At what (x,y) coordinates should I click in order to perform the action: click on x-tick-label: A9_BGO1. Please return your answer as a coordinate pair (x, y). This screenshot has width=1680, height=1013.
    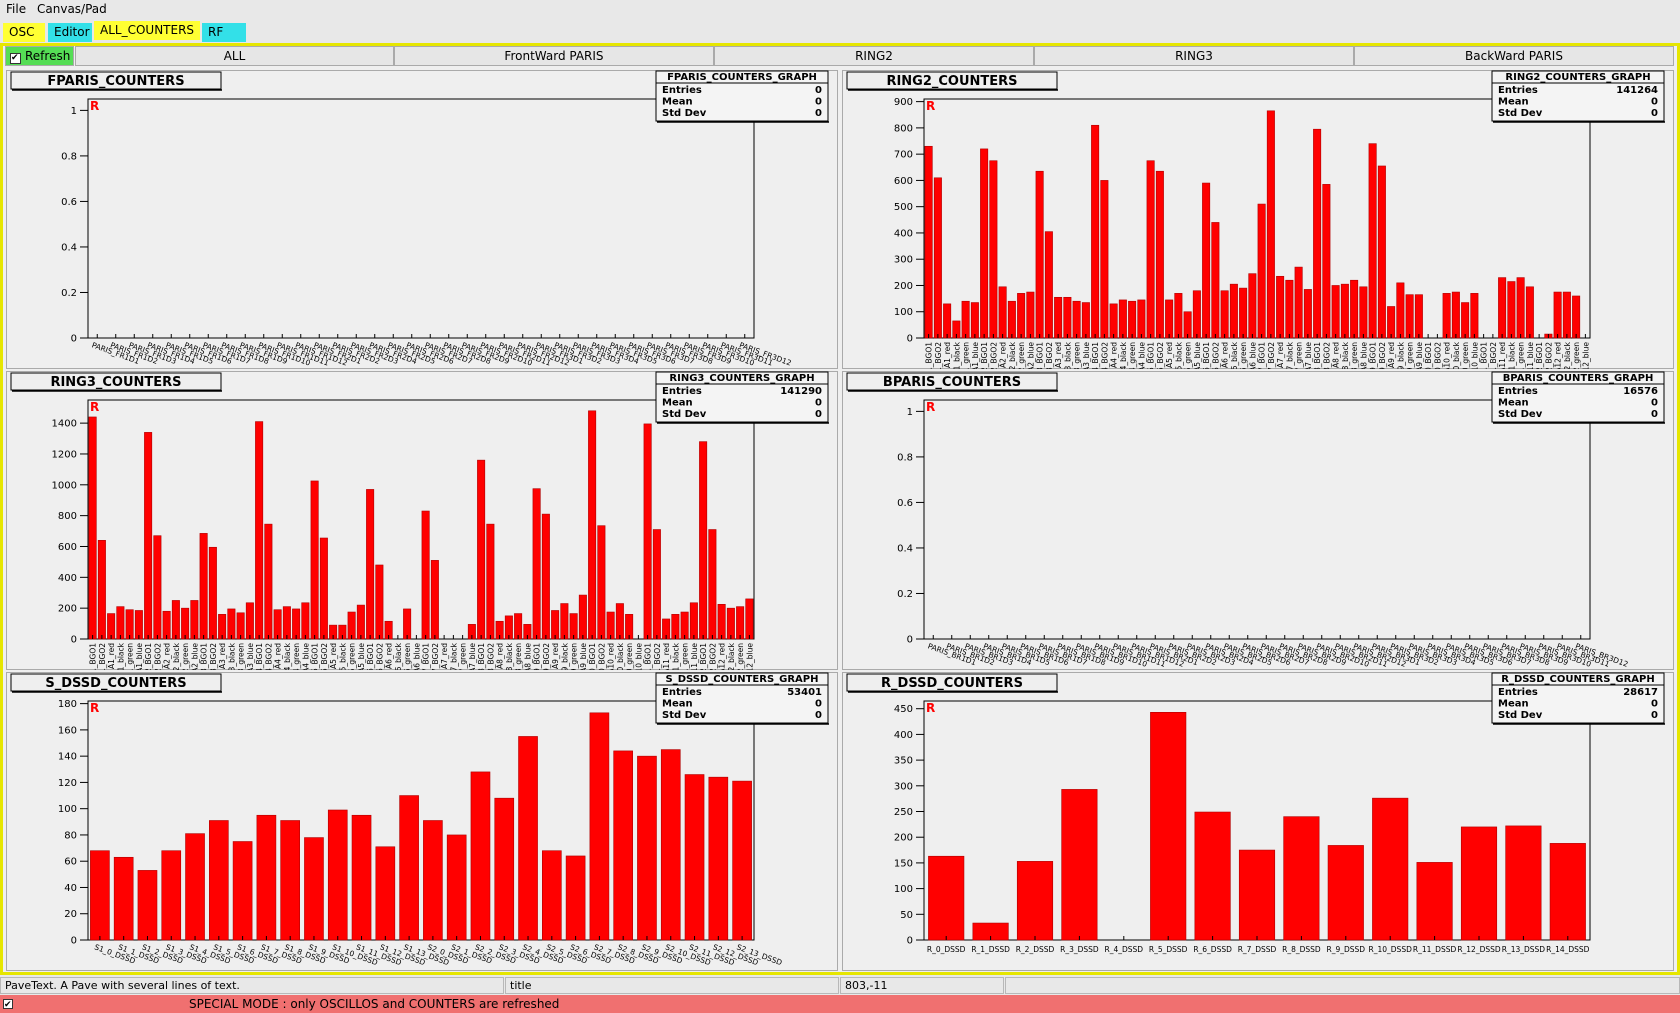
    Looking at the image, I should click on (537, 660).